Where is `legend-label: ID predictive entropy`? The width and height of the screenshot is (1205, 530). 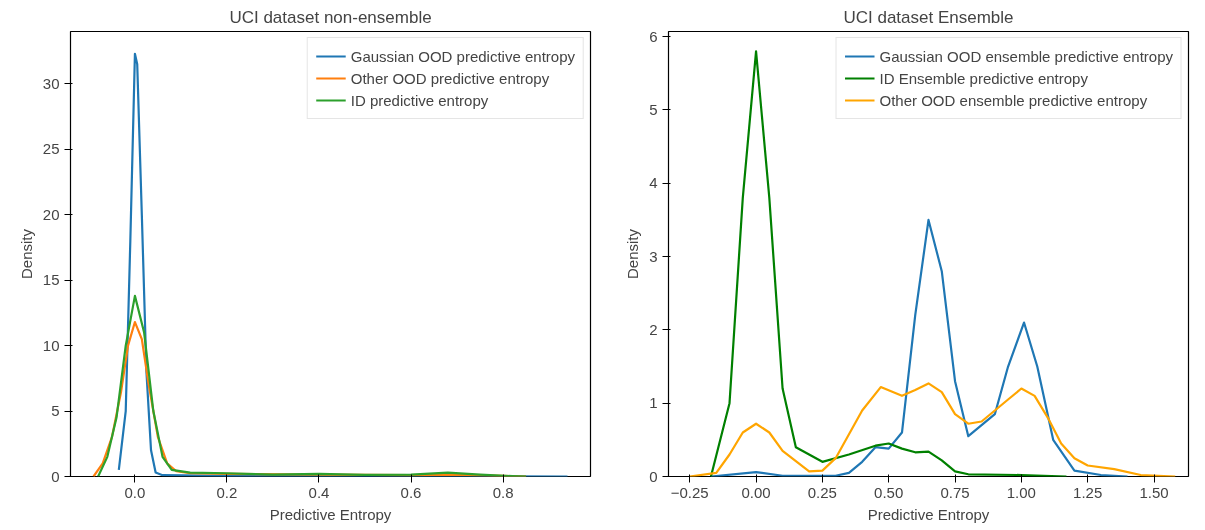 legend-label: ID predictive entropy is located at coordinates (419, 100).